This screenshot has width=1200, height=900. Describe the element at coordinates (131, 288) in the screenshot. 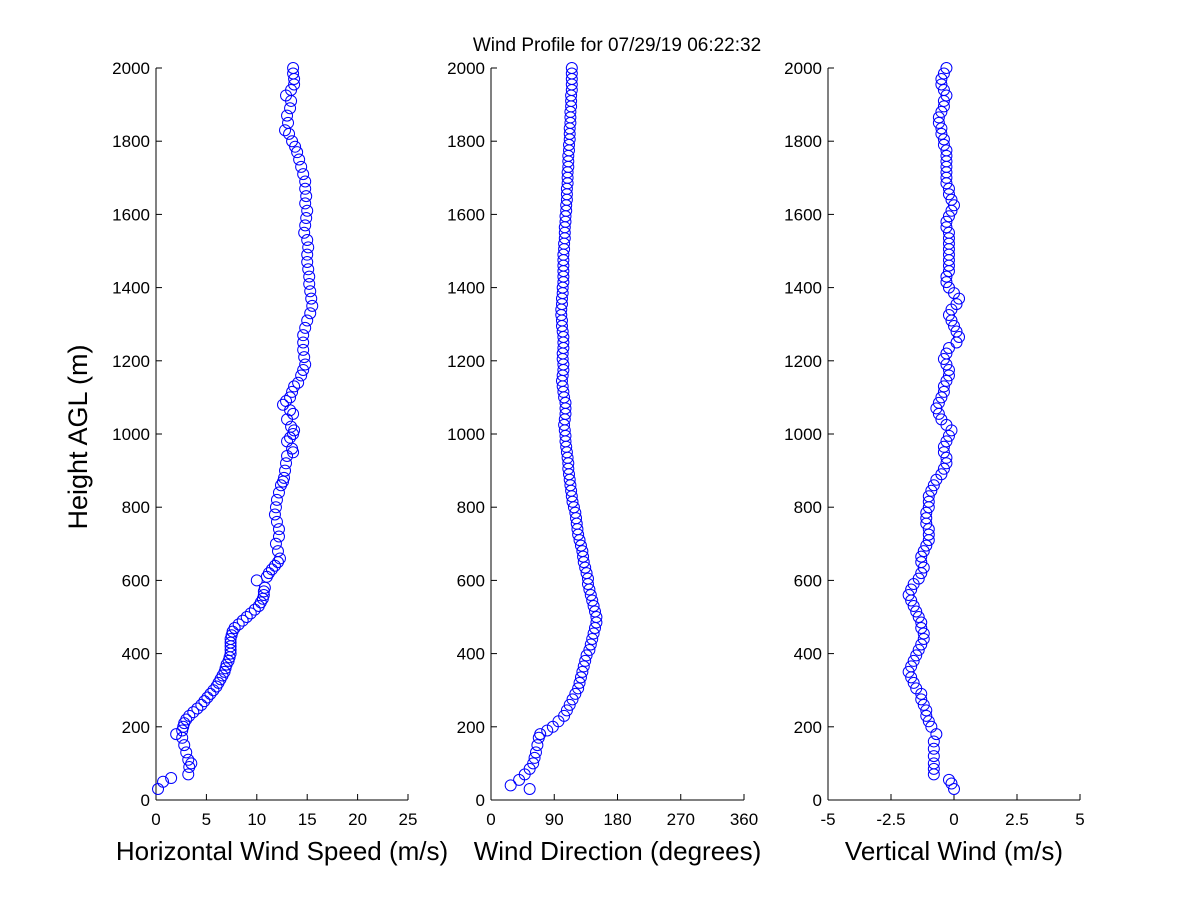

I see `y-tick-label-speed: 1400` at that location.